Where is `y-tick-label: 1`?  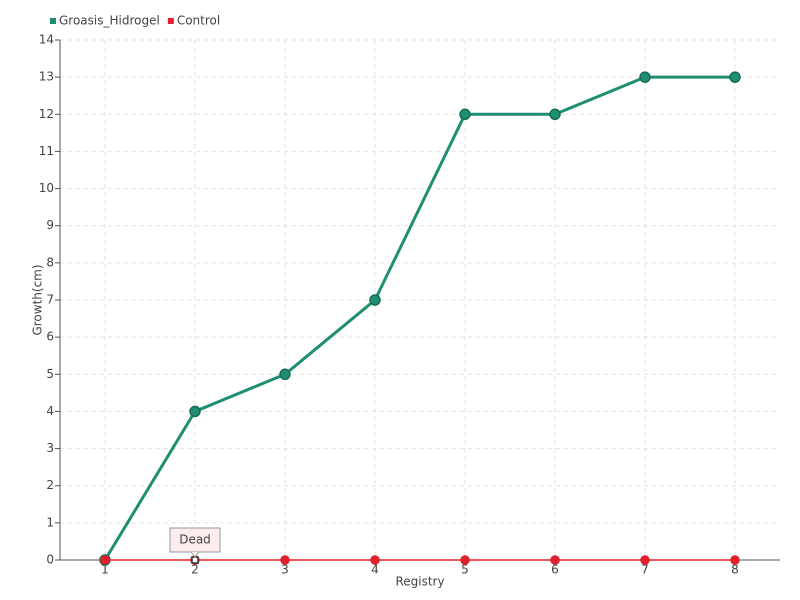
y-tick-label: 1 is located at coordinates (50, 522).